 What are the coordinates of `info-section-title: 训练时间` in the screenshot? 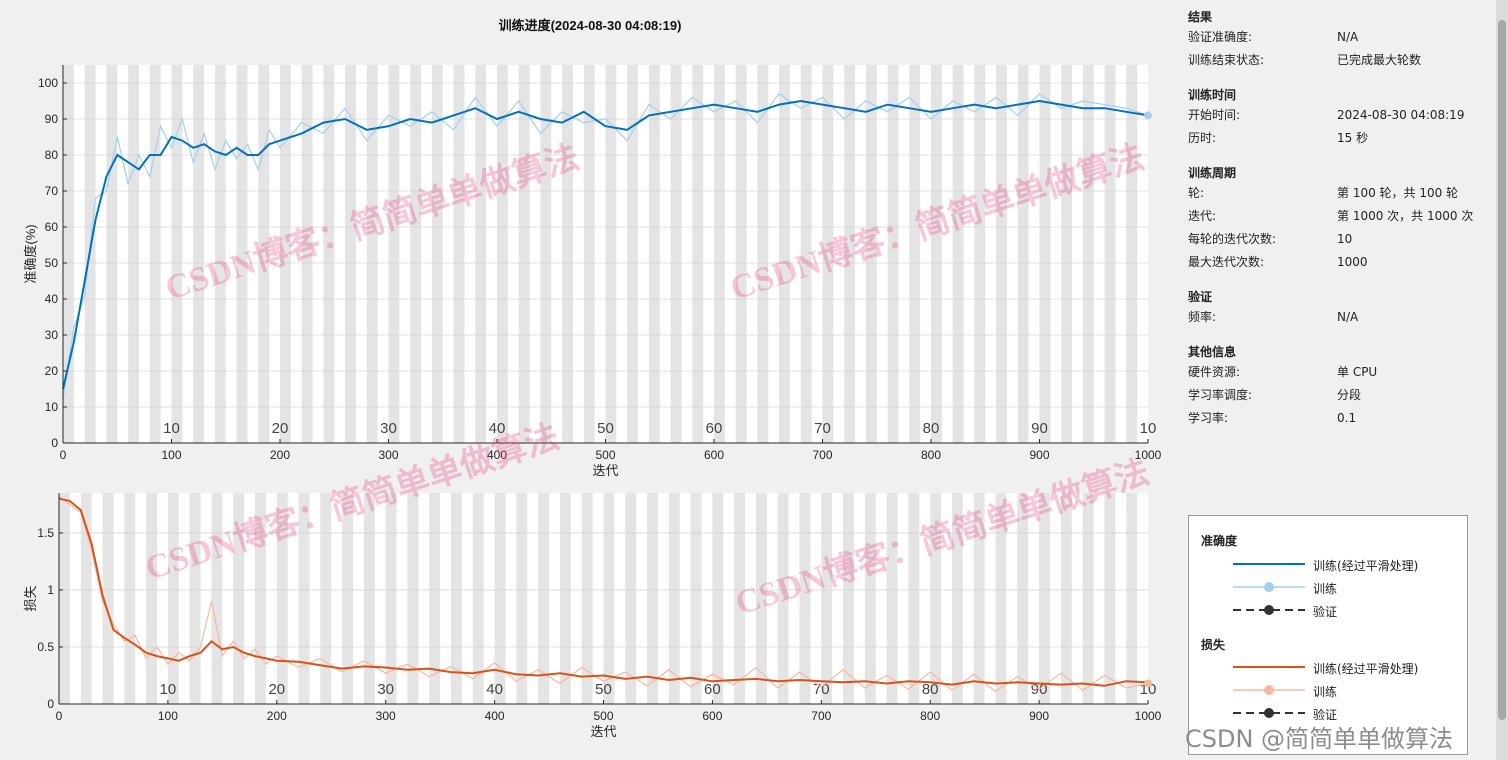 It's located at (1212, 95).